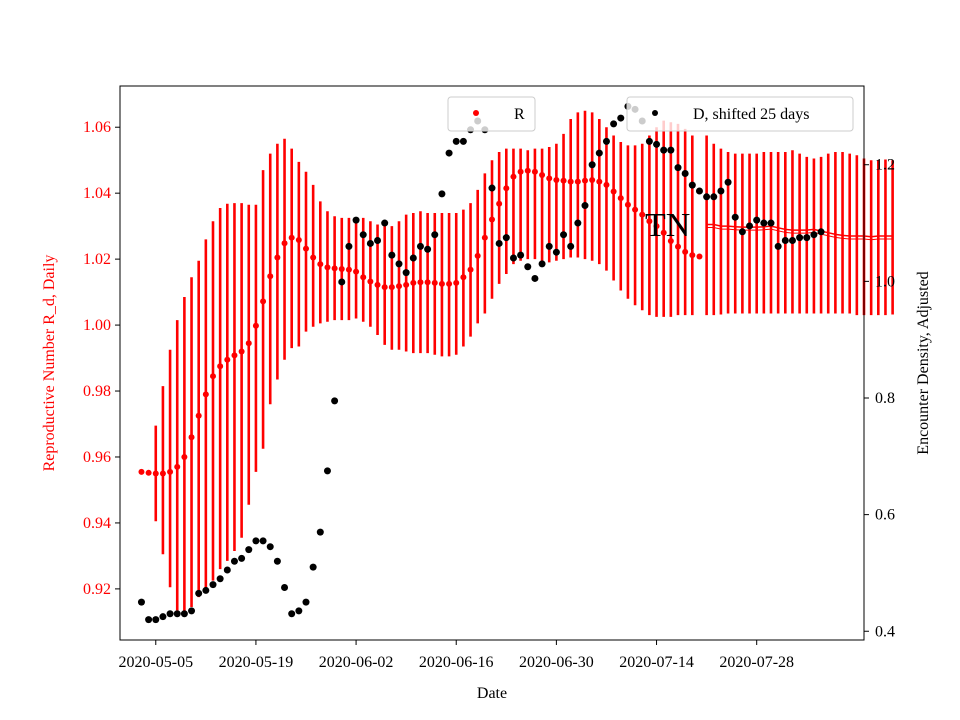  Describe the element at coordinates (667, 225) in the screenshot. I see `tn-annotation: TN` at that location.